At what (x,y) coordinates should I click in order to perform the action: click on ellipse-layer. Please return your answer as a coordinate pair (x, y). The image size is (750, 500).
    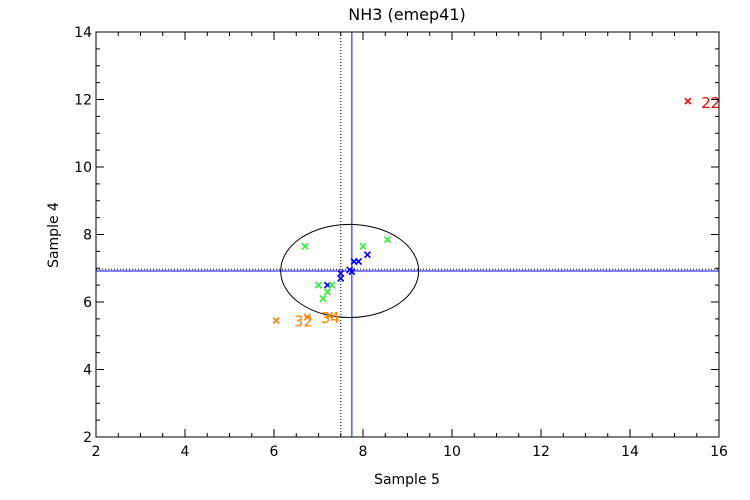
    Looking at the image, I should click on (350, 271).